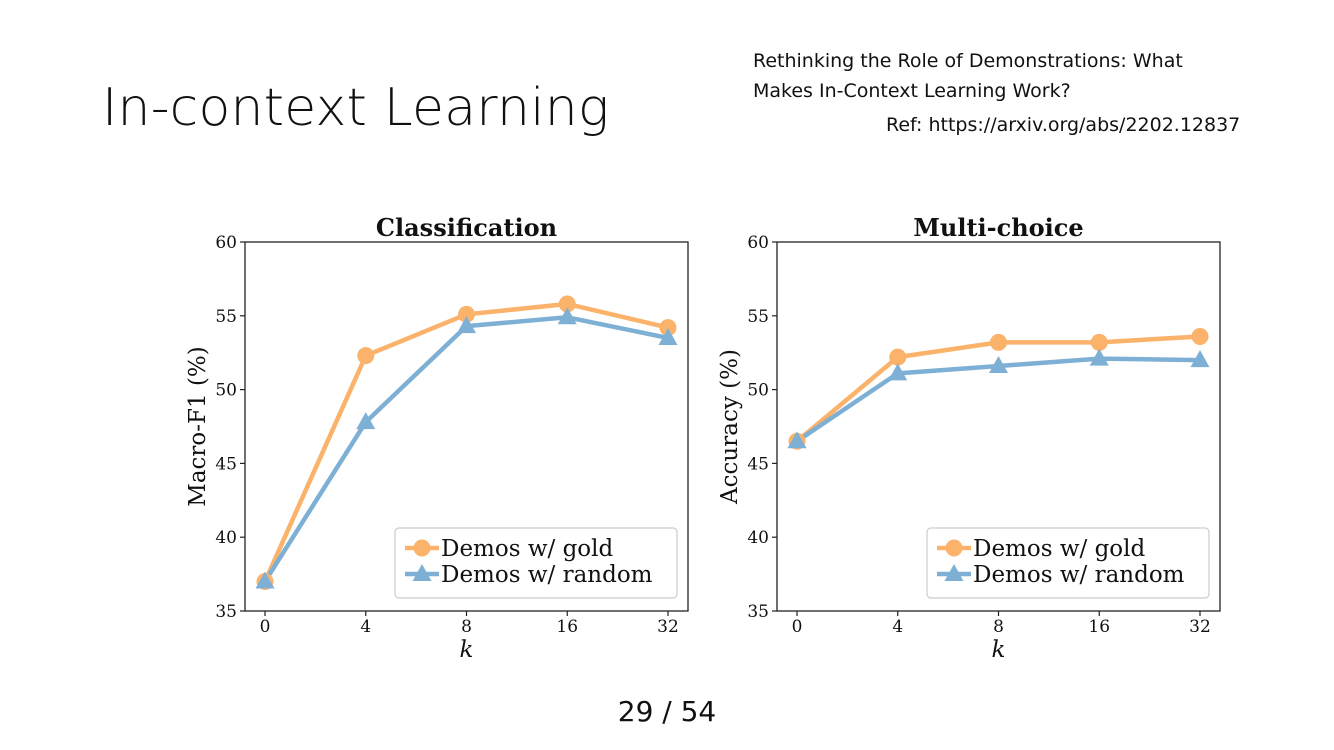 This screenshot has width=1334, height=750. I want to click on y-axis-label: Accuracy (%), so click(730, 427).